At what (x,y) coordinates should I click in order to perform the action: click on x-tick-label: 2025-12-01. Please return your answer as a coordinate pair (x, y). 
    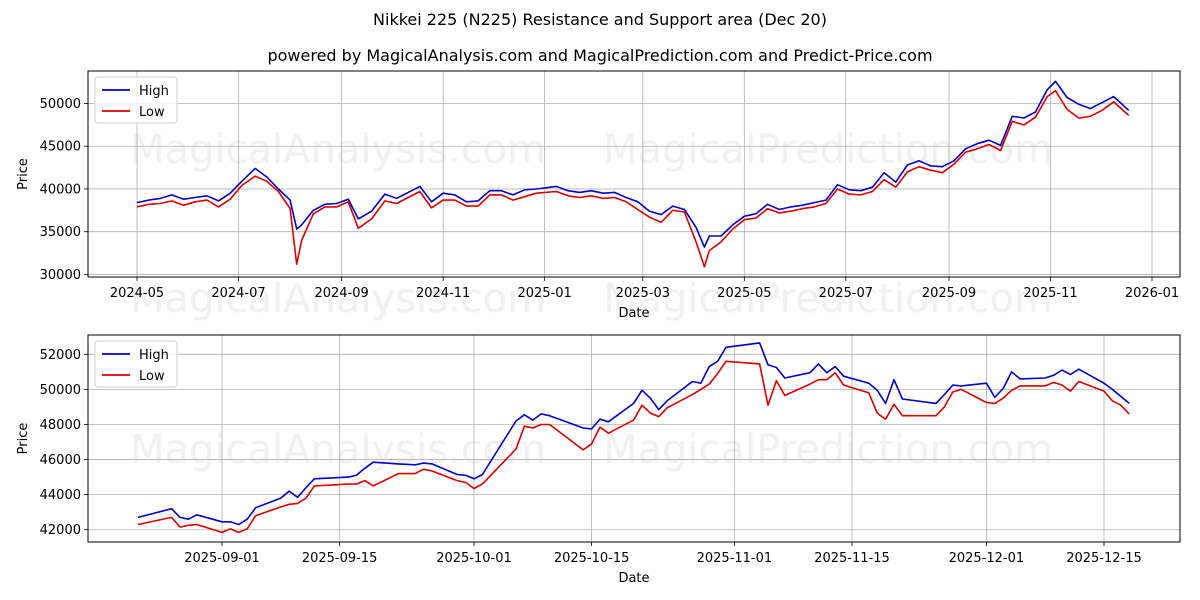
    Looking at the image, I should click on (987, 558).